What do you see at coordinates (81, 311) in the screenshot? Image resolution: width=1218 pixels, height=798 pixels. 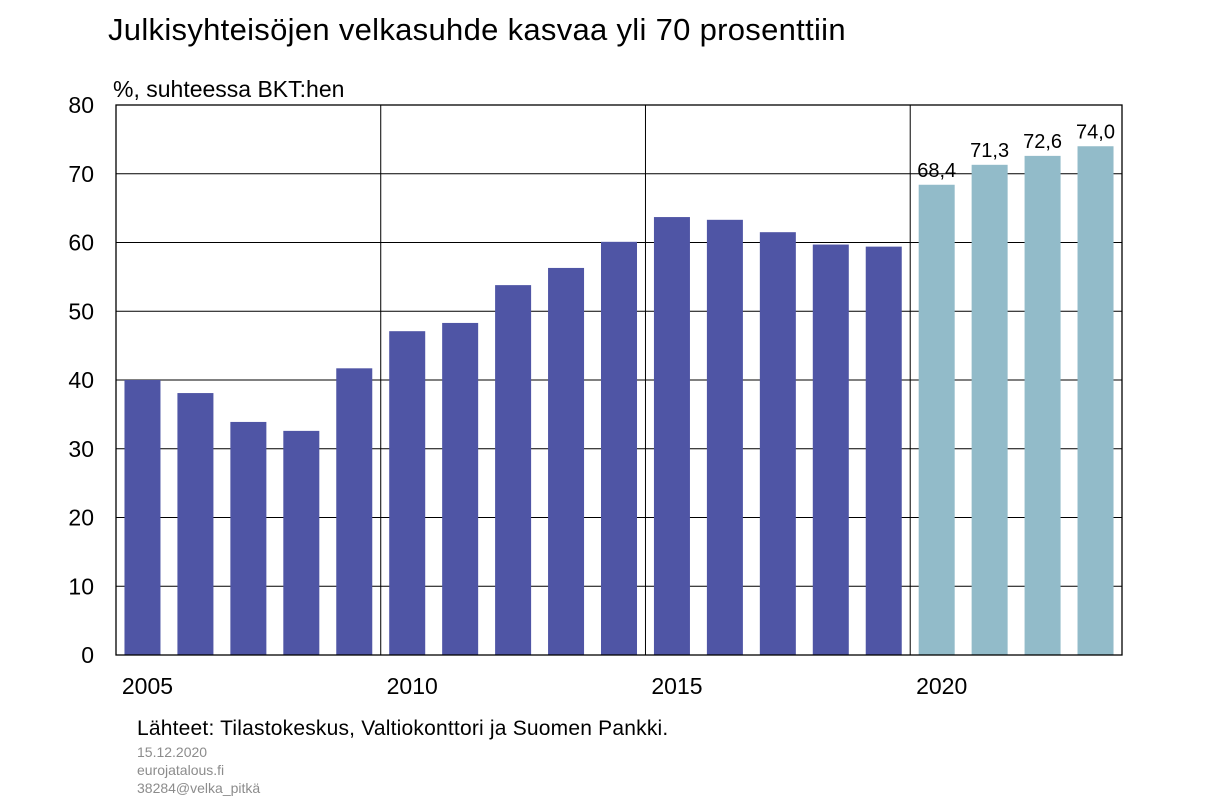 I see `y-tick-label: 50` at bounding box center [81, 311].